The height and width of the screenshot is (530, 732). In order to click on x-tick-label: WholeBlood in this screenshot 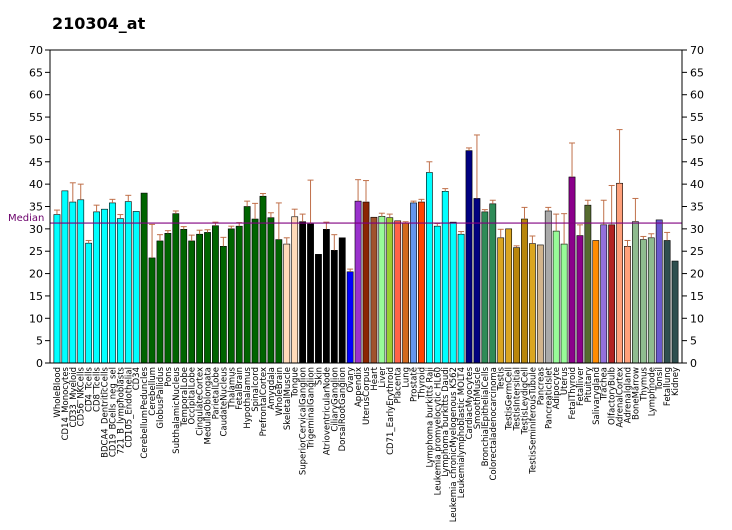, I will do `click(58, 392)`.